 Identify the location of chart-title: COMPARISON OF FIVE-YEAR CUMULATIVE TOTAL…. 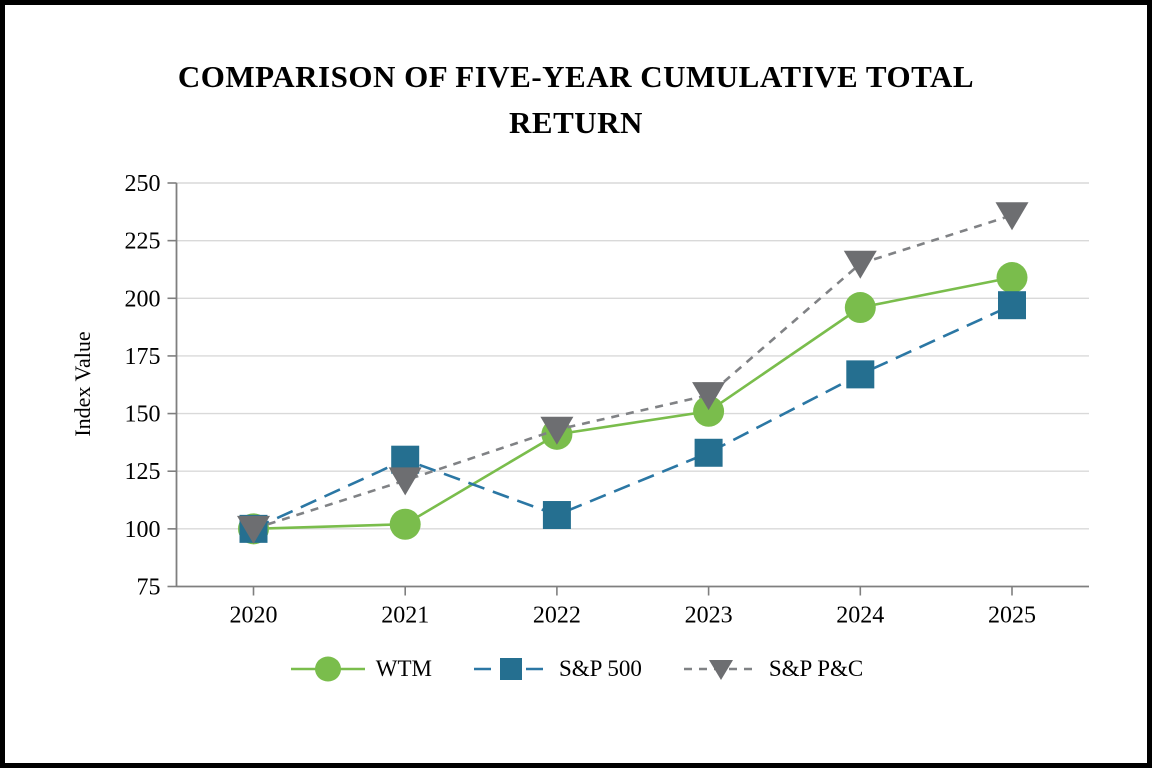
(576, 99).